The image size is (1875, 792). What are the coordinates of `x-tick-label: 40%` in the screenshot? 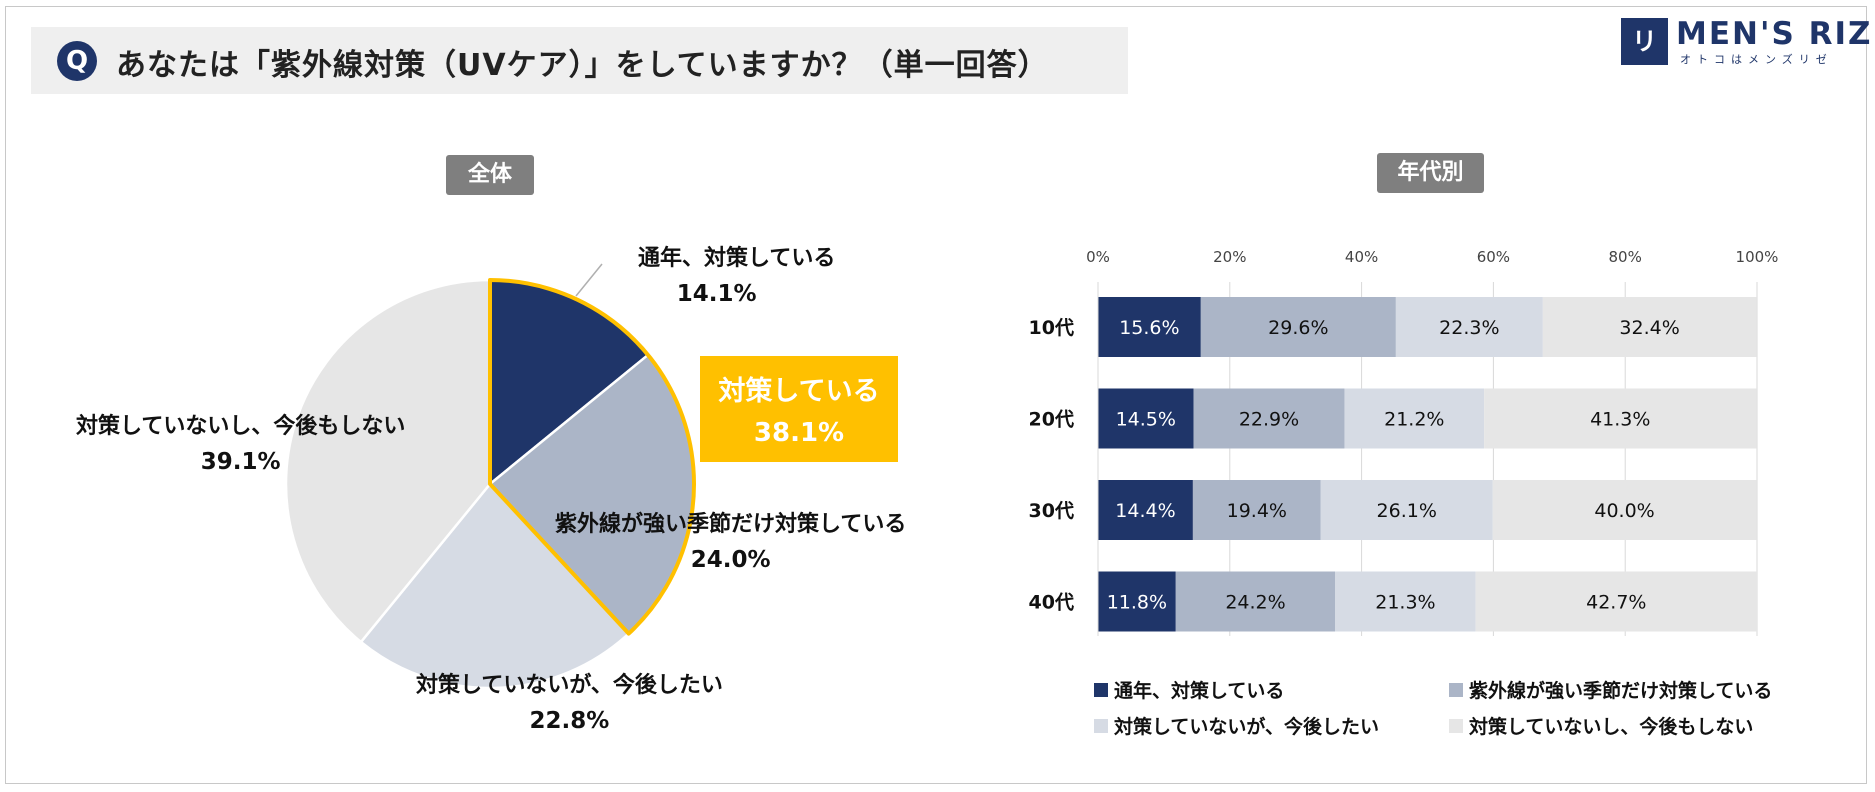 It's located at (1361, 257).